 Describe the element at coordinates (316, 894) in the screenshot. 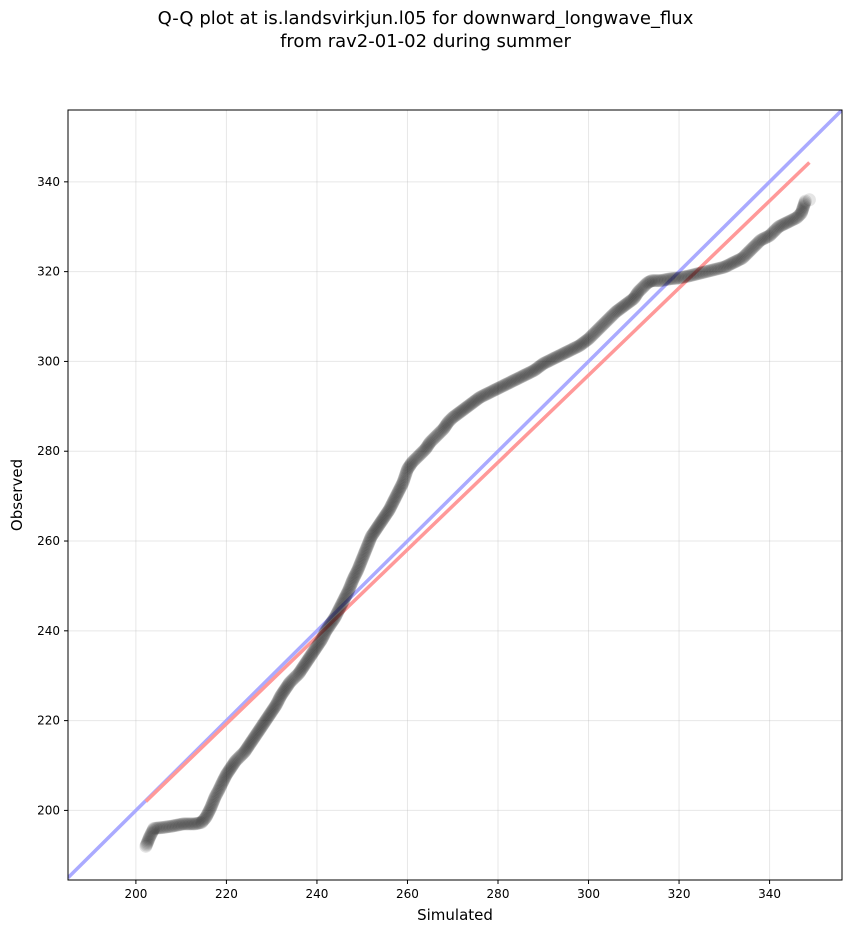

I see `x-tick-label: 240` at that location.